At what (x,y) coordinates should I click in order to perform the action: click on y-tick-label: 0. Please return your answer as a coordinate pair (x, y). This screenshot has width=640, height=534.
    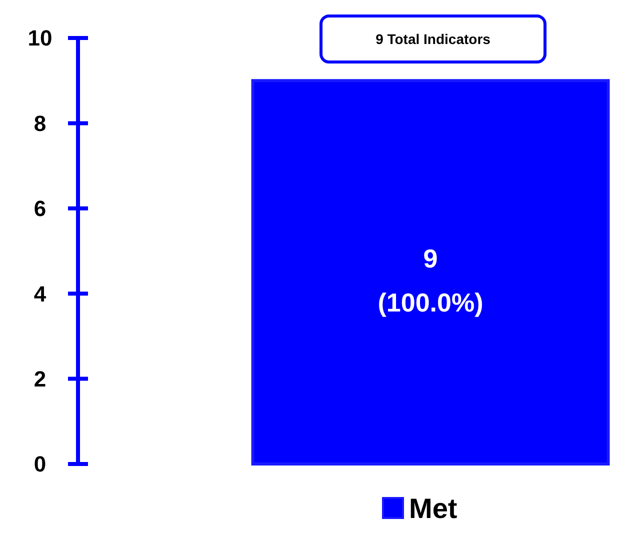
    Looking at the image, I should click on (40, 464).